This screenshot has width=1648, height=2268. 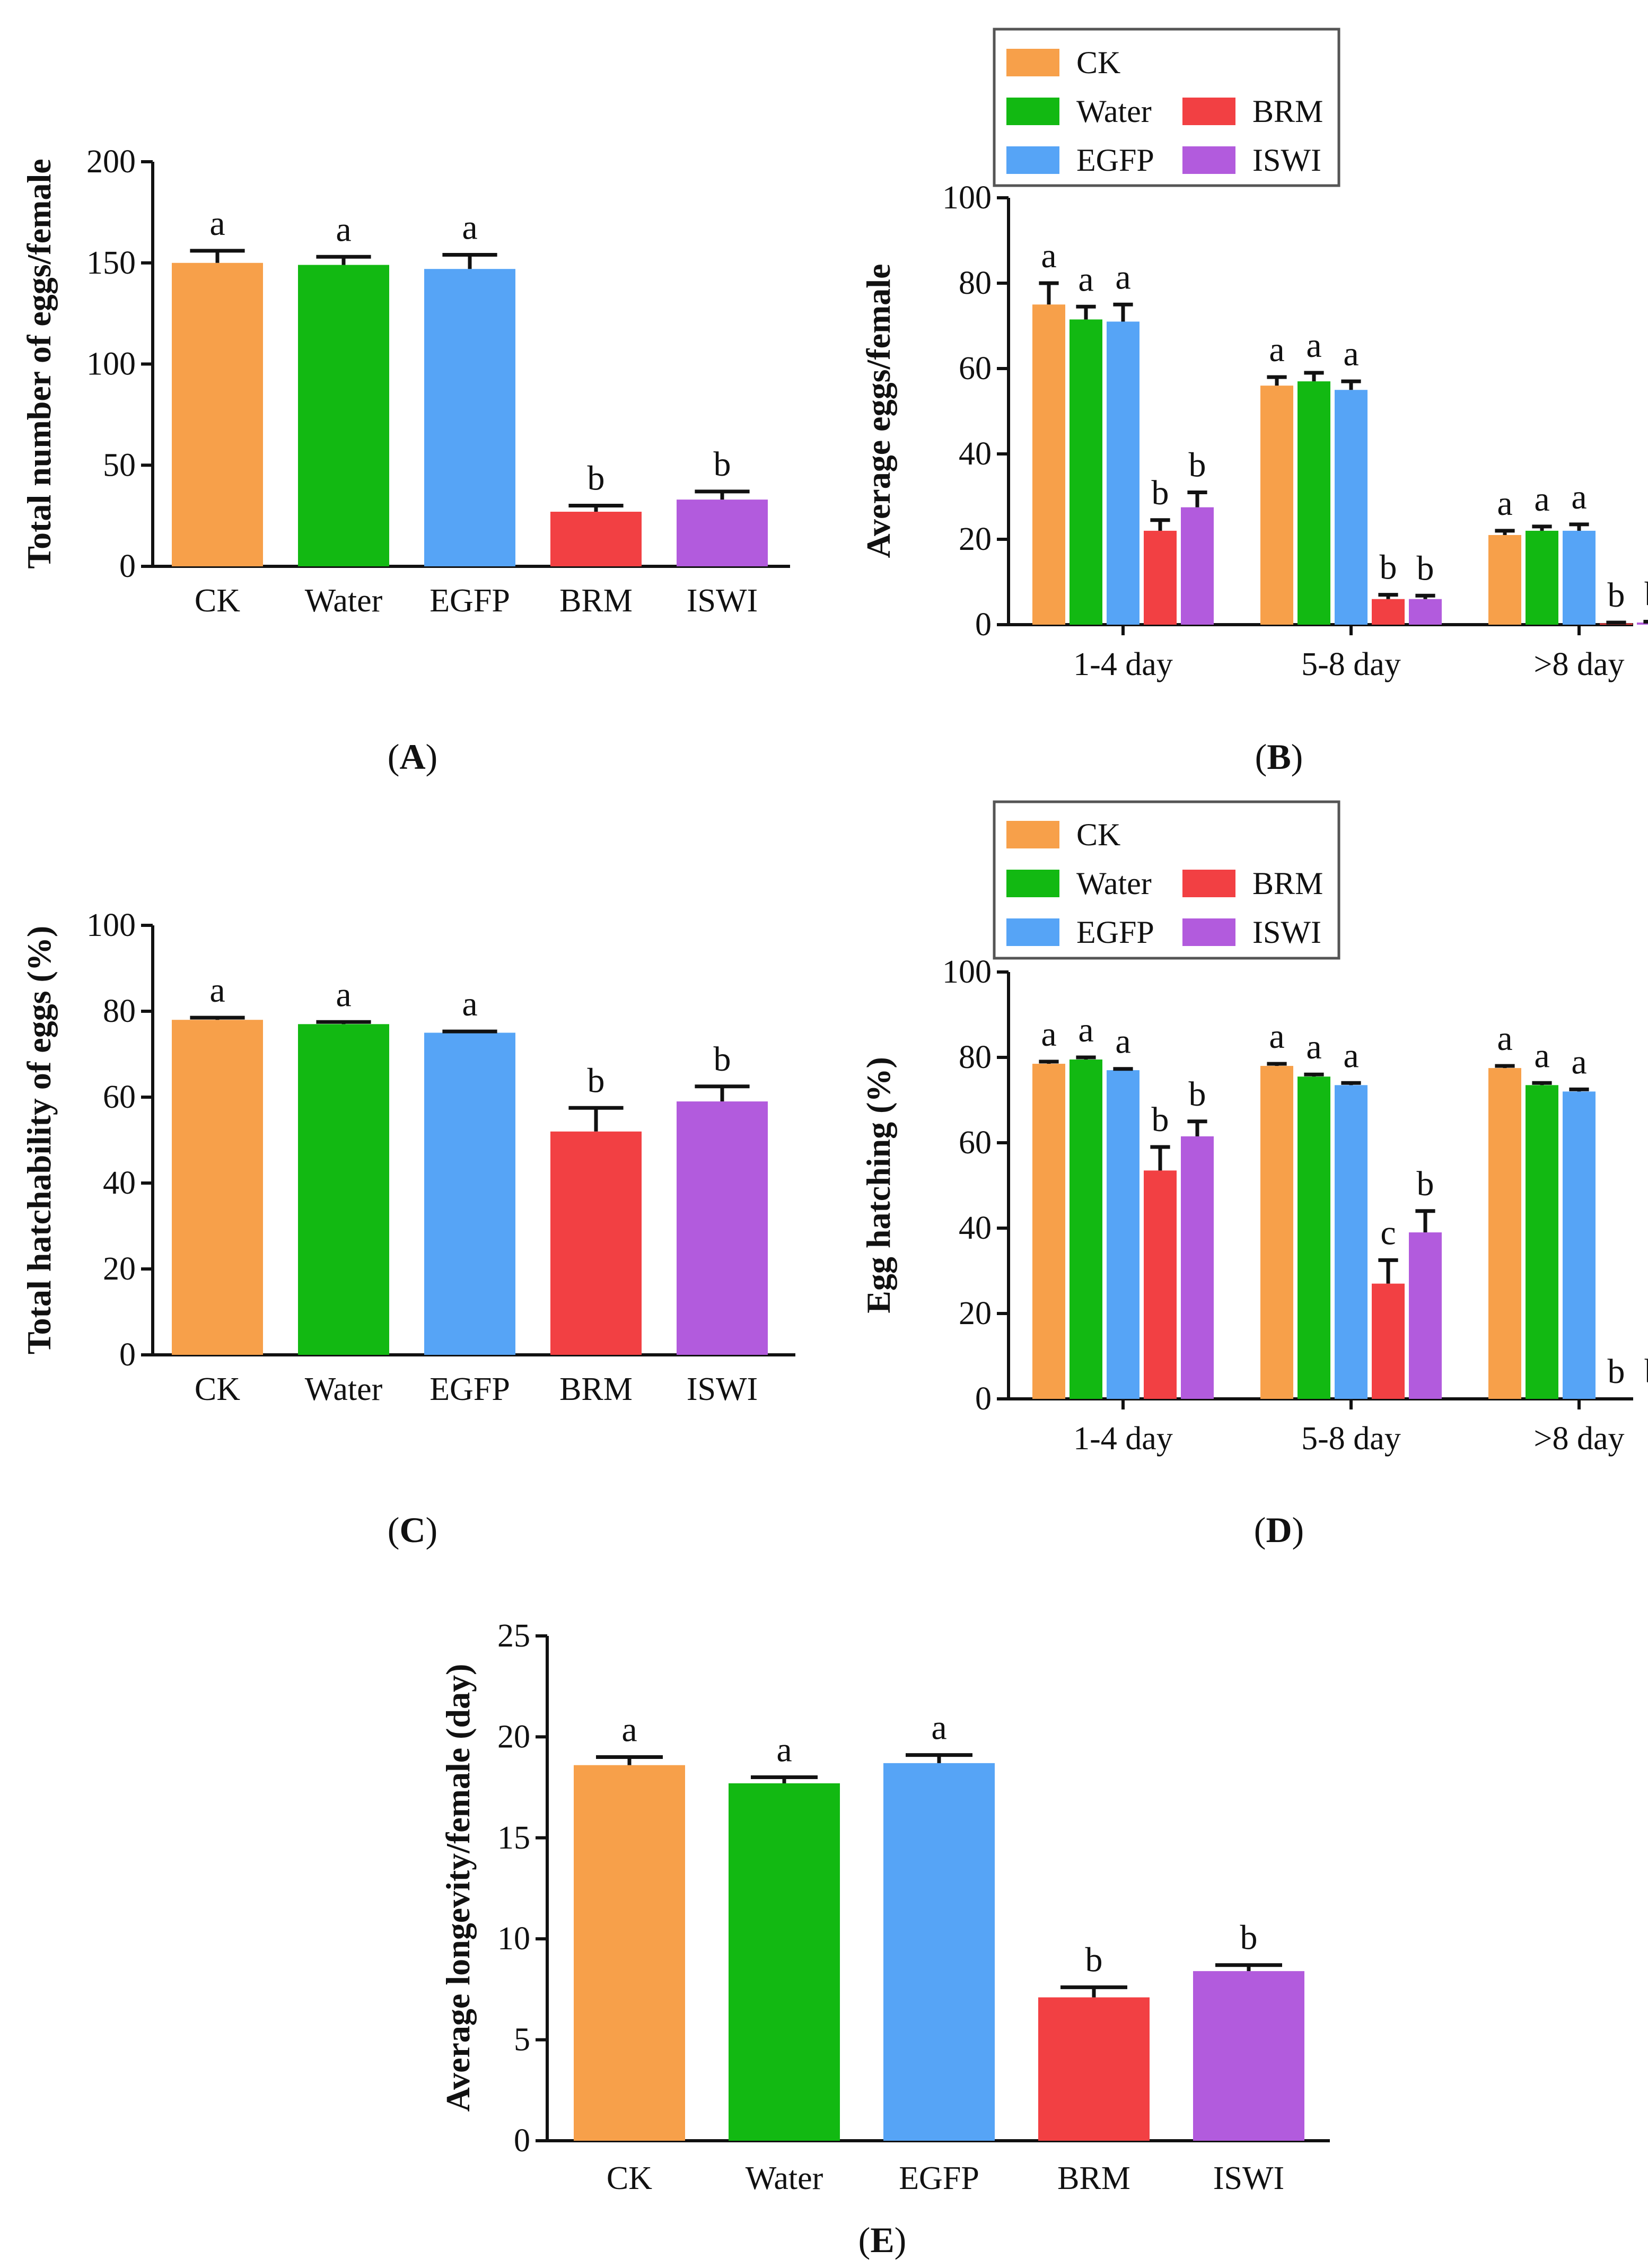 What do you see at coordinates (1123, 473) in the screenshot?
I see `bar-egfp-1-4-day` at bounding box center [1123, 473].